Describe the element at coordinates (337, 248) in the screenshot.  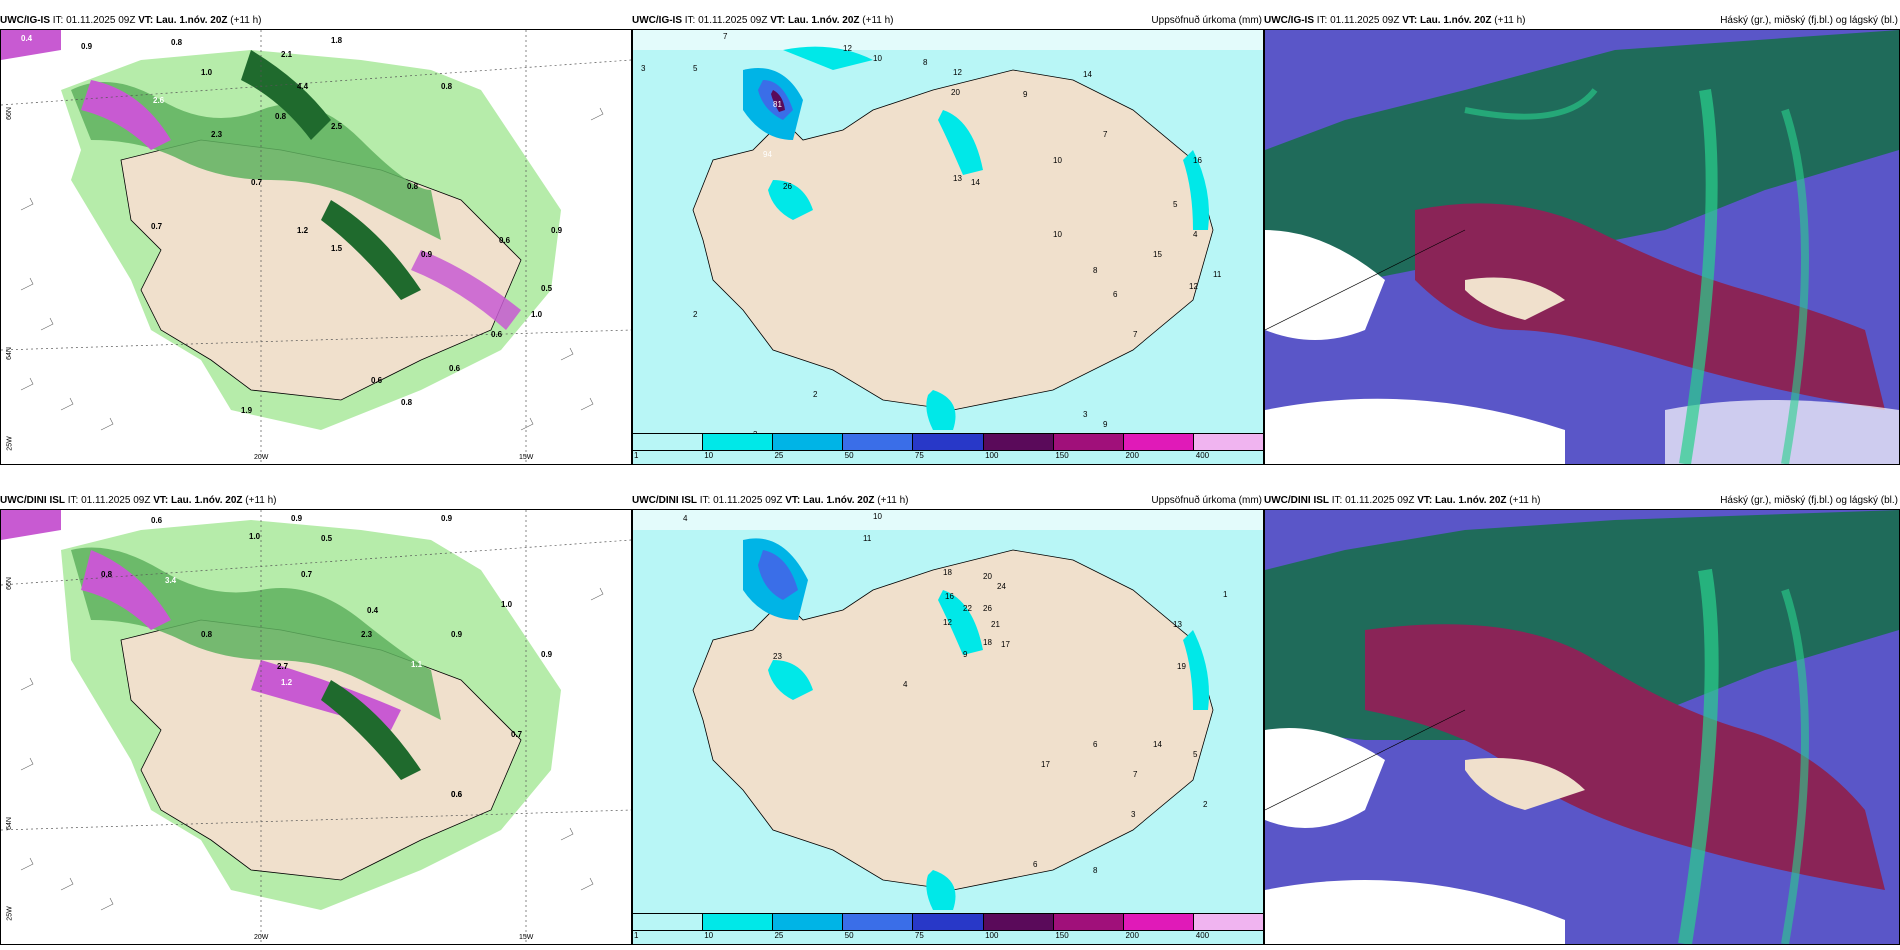
I see `wind-value: 1.5` at that location.